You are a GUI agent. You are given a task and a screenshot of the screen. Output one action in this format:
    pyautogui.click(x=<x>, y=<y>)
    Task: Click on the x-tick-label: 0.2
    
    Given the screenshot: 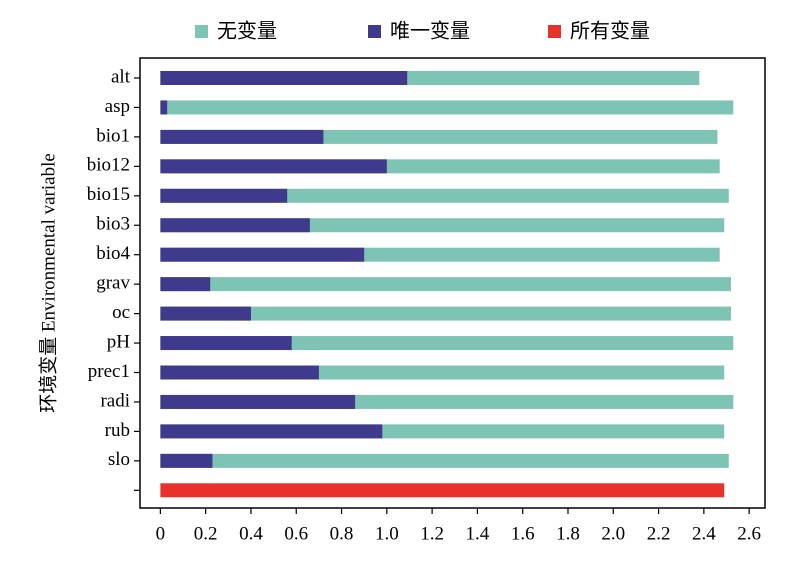 What is the action you would take?
    pyautogui.click(x=206, y=533)
    